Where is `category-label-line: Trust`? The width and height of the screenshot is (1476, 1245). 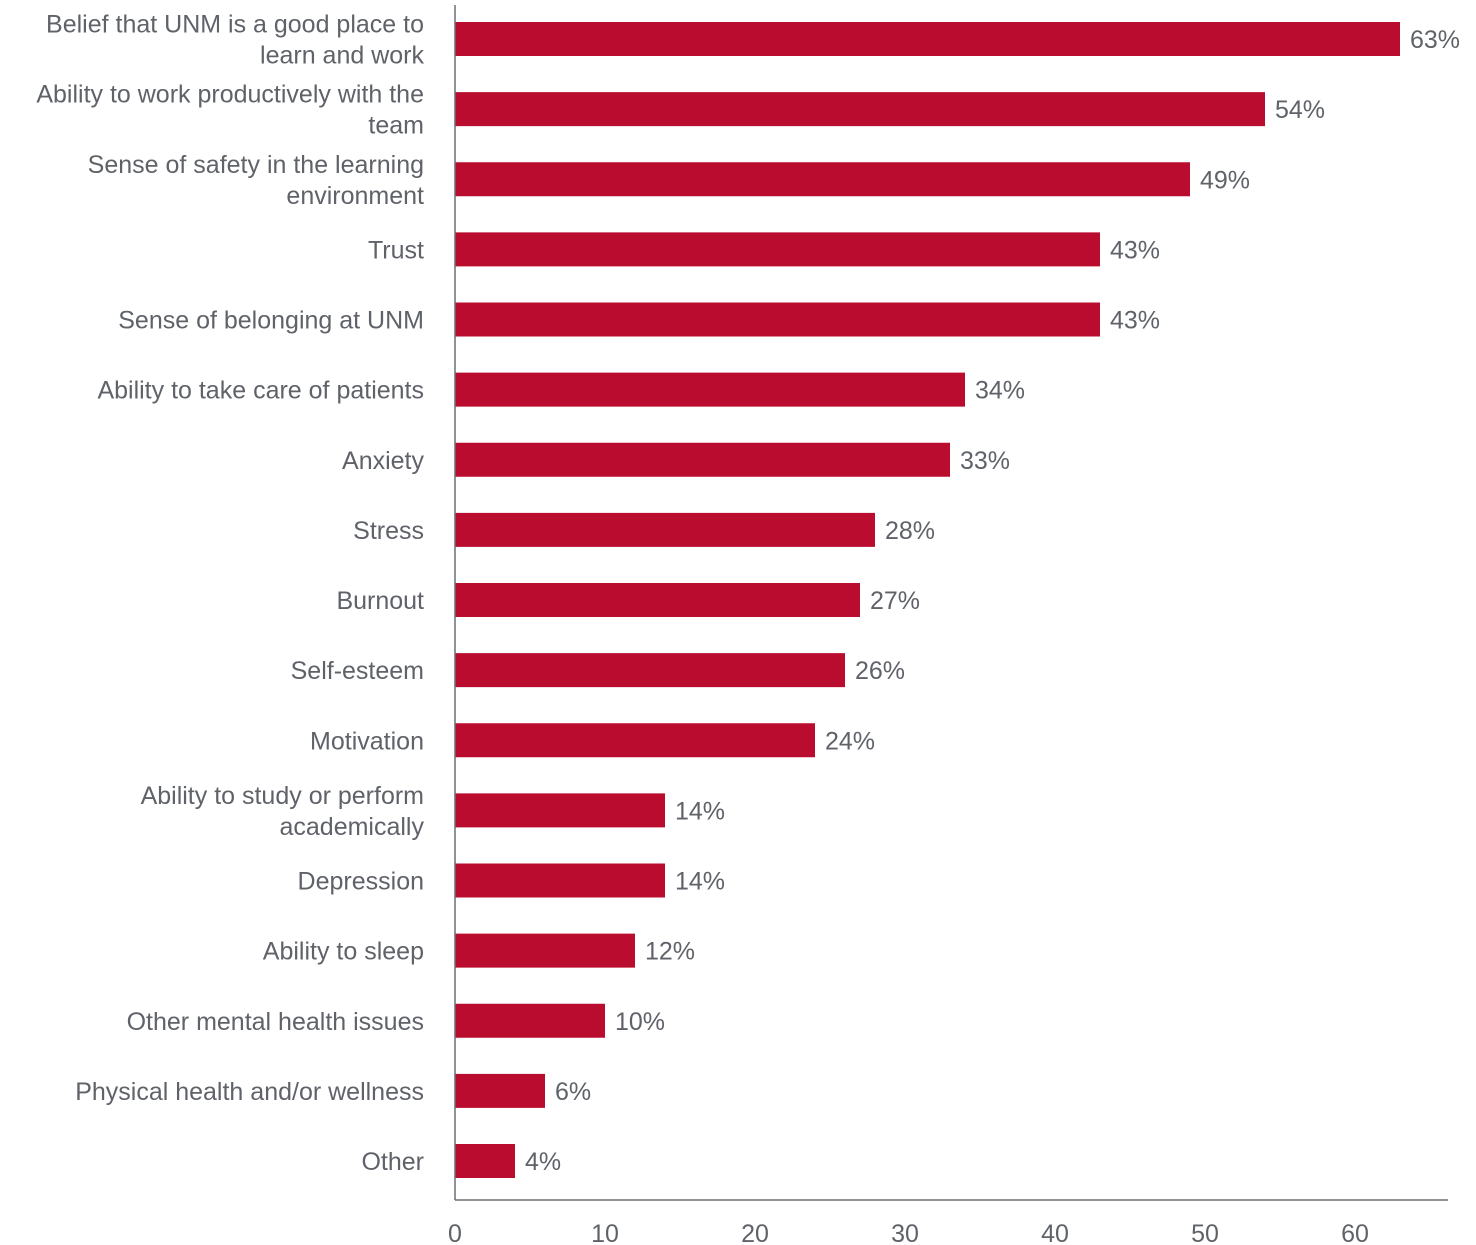 category-label-line: Trust is located at coordinates (396, 250).